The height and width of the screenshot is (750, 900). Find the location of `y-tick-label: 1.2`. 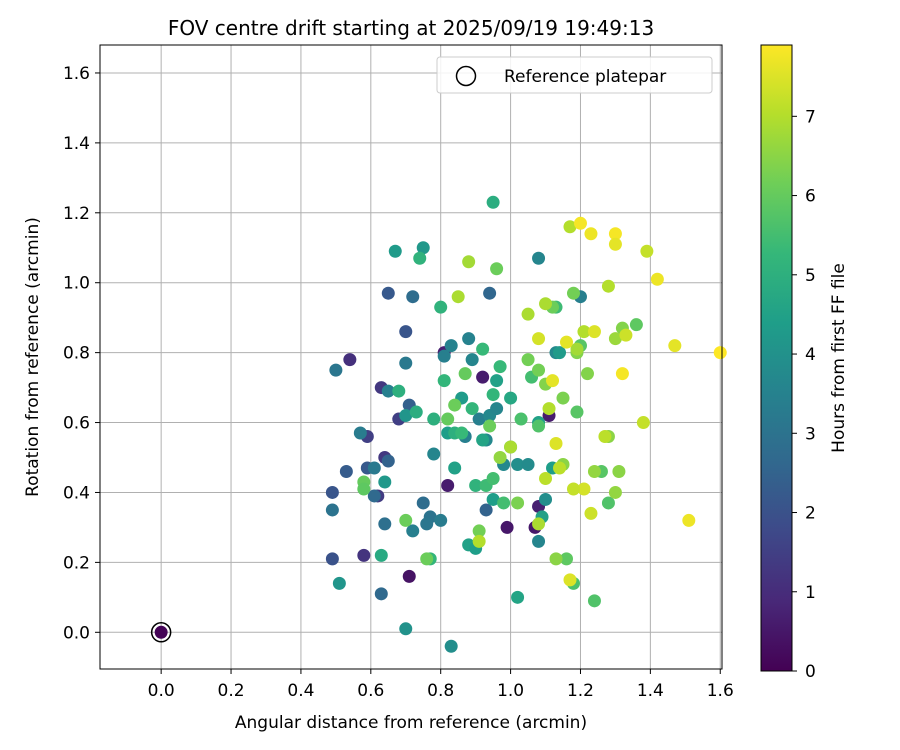

y-tick-label: 1.2 is located at coordinates (76, 214).